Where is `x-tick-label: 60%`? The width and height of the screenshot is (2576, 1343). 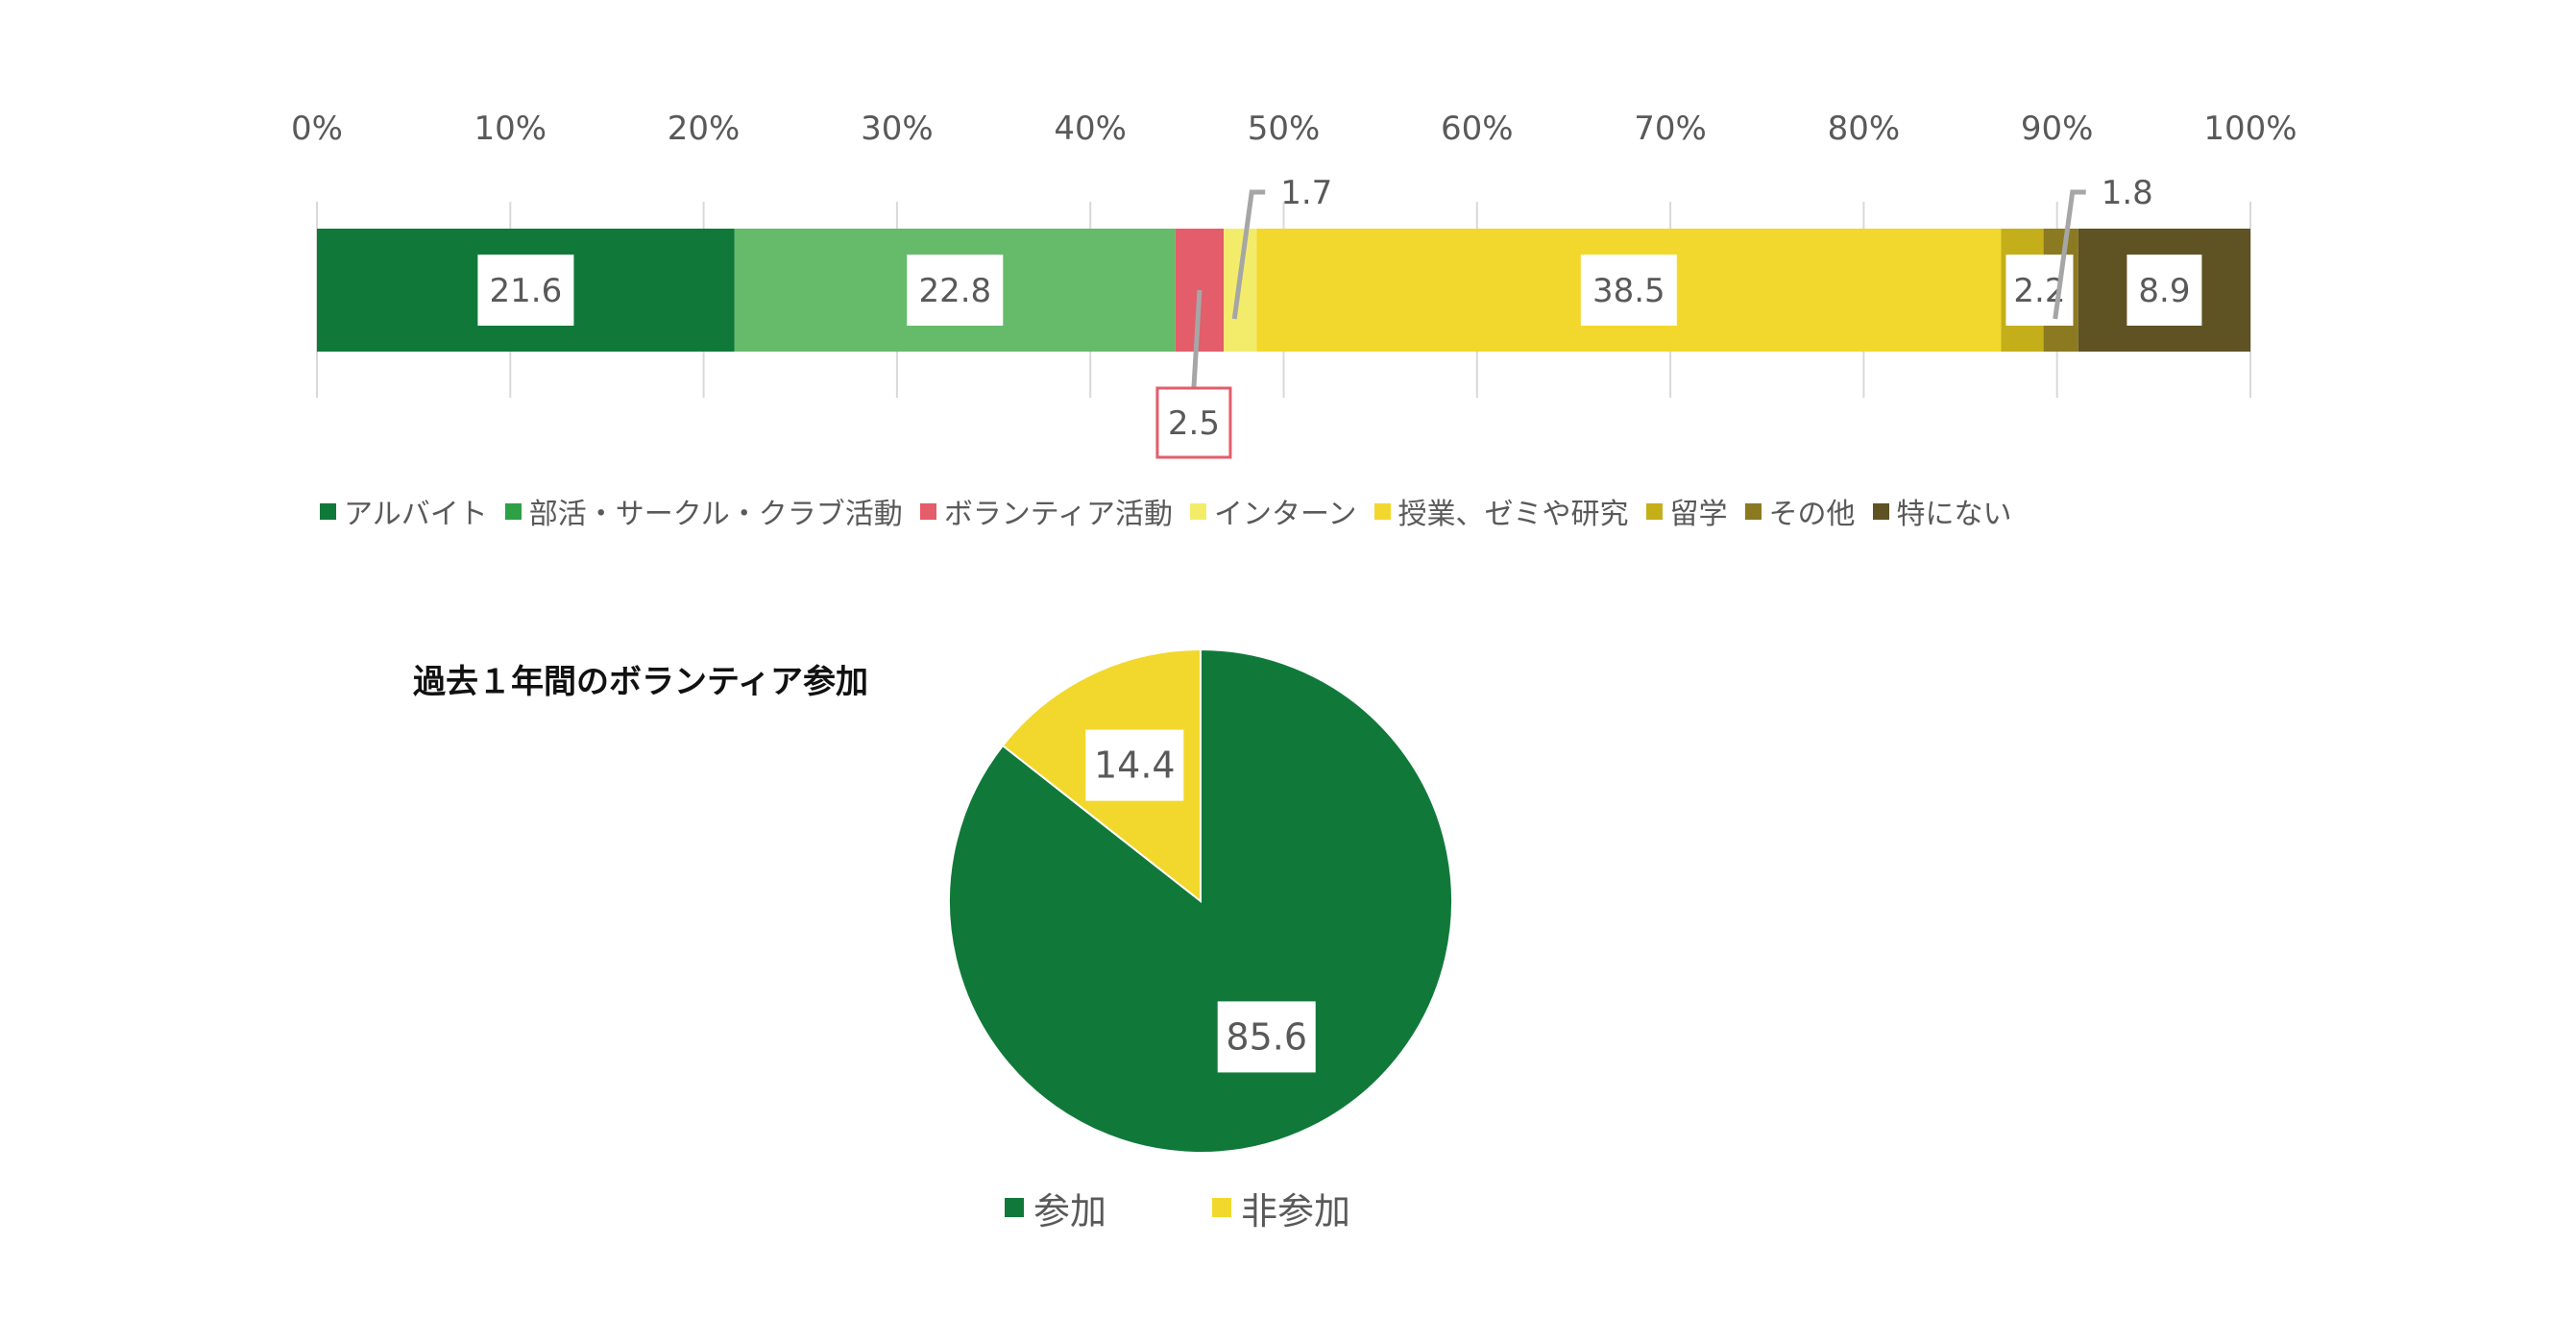 x-tick-label: 60% is located at coordinates (1478, 129).